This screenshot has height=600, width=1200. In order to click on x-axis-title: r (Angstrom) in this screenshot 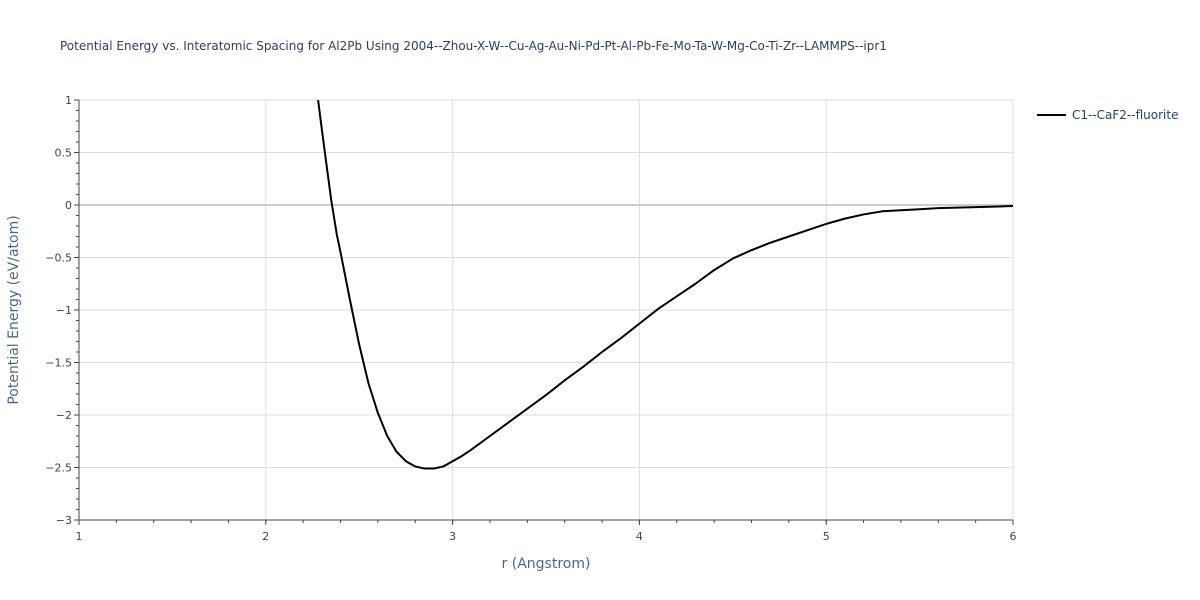, I will do `click(546, 564)`.